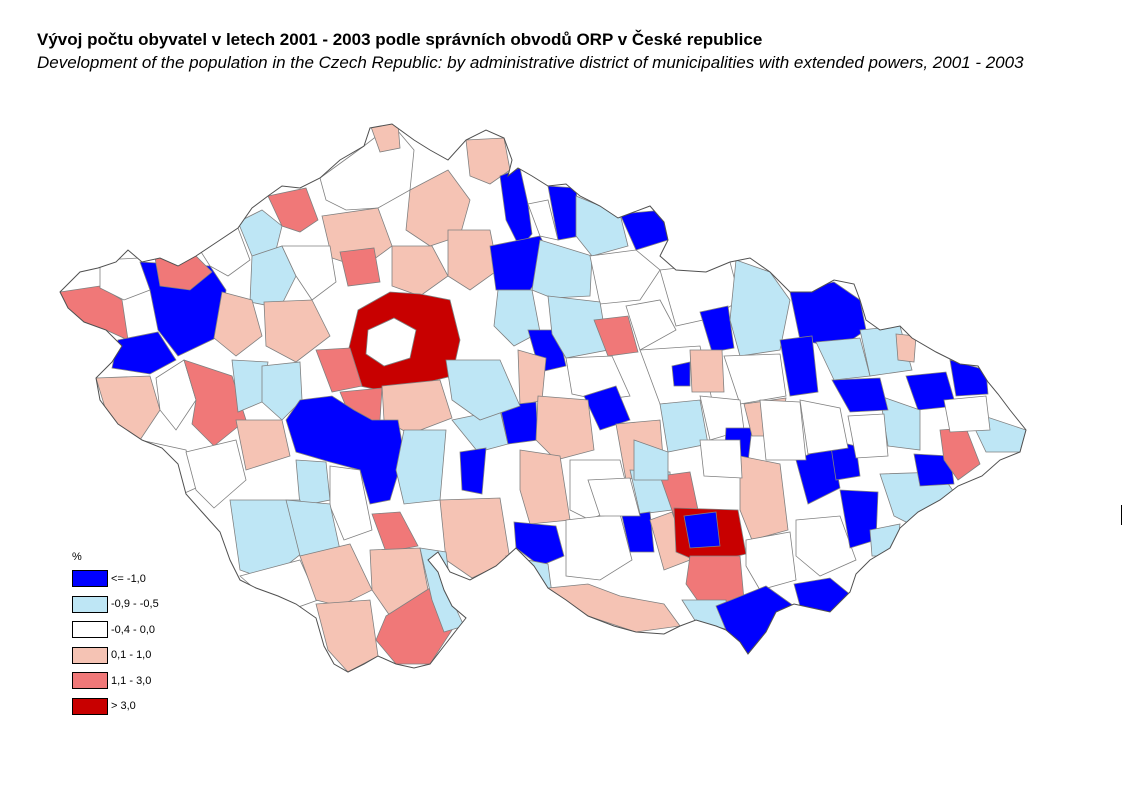  I want to click on legend-item: -0,4 - 0,0, so click(115, 630).